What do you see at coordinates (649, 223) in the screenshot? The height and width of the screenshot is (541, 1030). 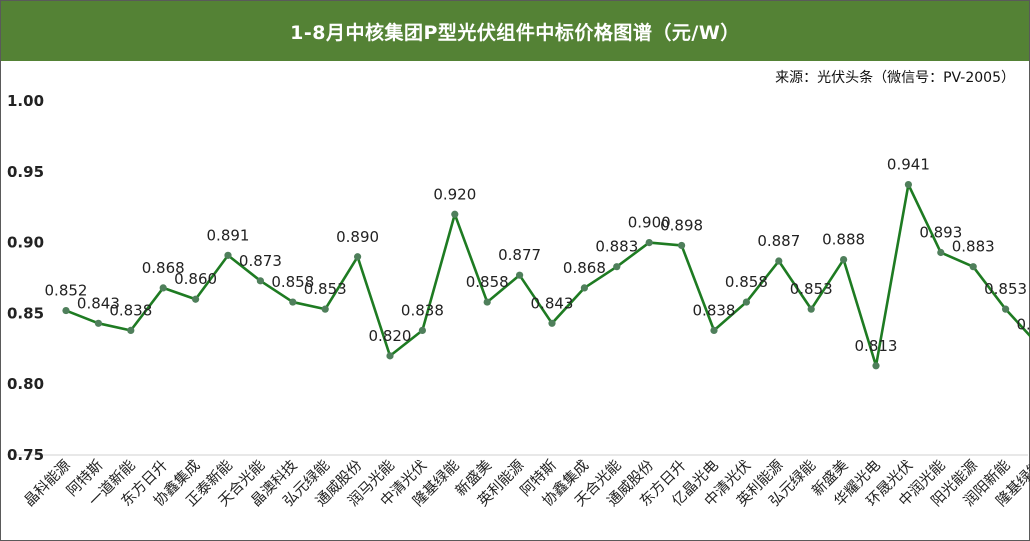 I see `data-label: 0.900` at bounding box center [649, 223].